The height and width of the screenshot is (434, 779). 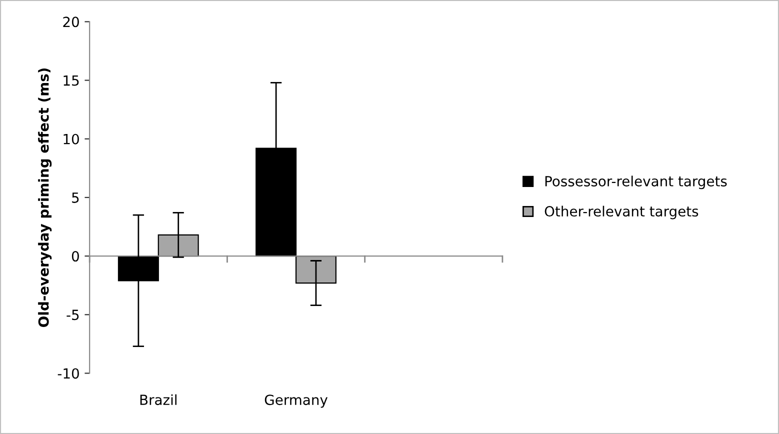 I want to click on legend-label: Other-relevant targets, so click(x=621, y=213).